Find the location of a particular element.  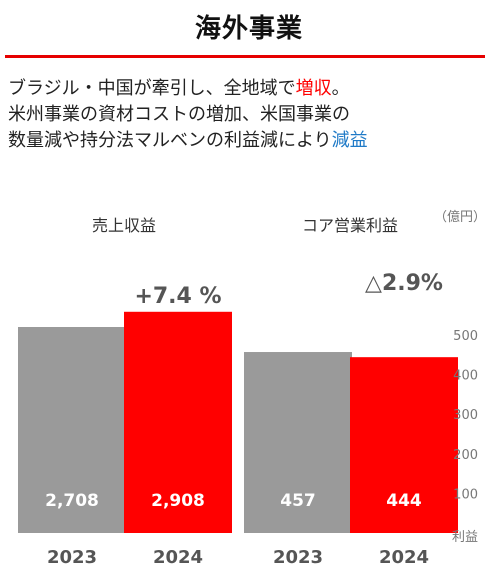

summary-text-segment: 米州事業の資材コストの増加、米国事業の is located at coordinates (179, 114).